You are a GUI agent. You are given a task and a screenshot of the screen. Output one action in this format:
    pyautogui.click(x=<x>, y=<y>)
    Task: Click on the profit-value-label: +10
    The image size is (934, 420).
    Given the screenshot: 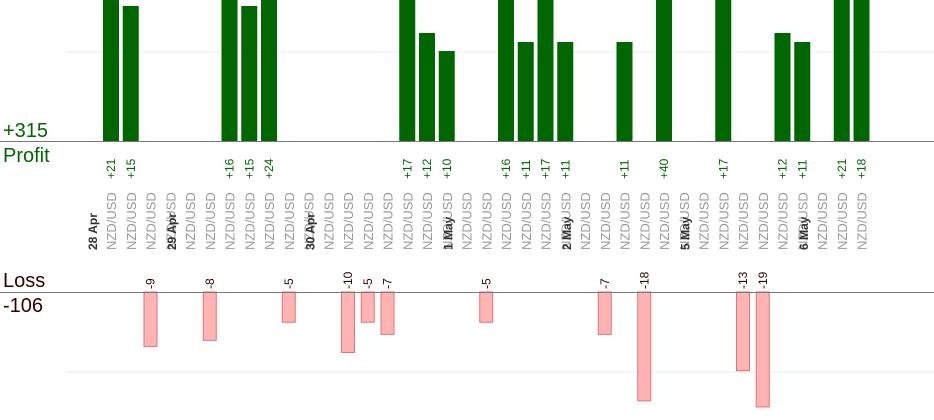 What is the action you would take?
    pyautogui.click(x=447, y=168)
    